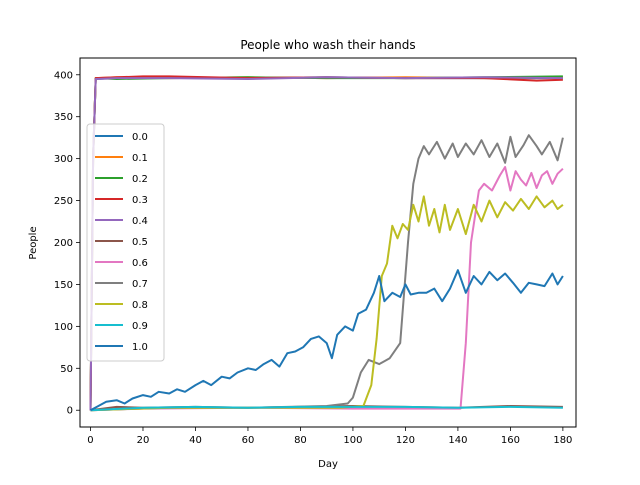  Describe the element at coordinates (66, 369) in the screenshot. I see `y-tick-label: 50` at that location.